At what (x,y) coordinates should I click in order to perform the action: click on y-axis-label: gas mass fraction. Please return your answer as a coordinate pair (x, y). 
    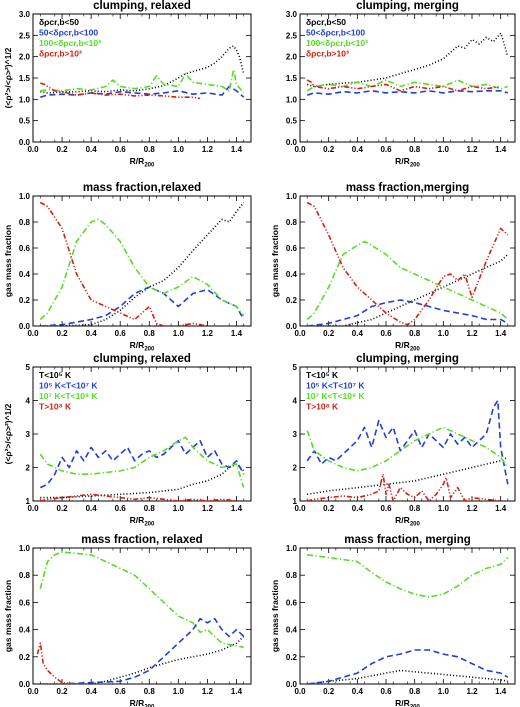
    Looking at the image, I should click on (8, 261).